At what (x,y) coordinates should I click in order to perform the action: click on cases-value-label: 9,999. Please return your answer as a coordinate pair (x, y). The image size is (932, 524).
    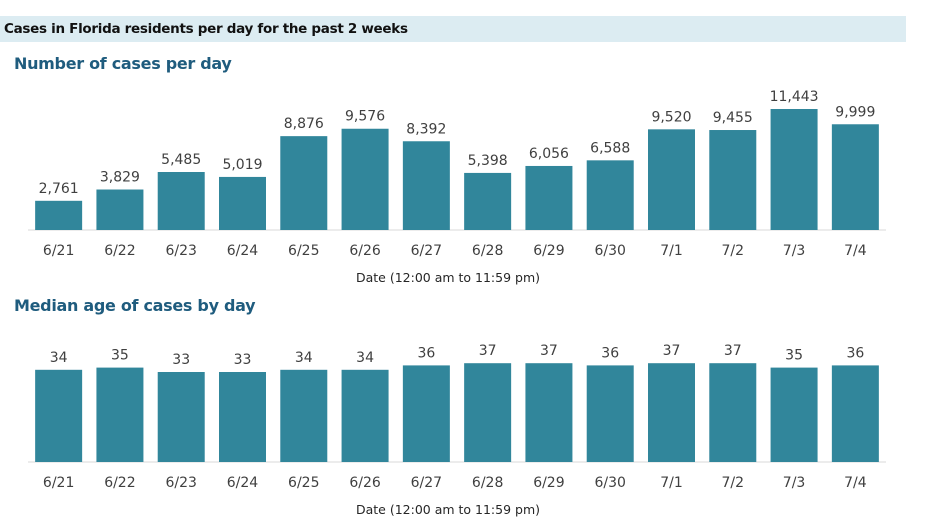
    Looking at the image, I should click on (855, 112).